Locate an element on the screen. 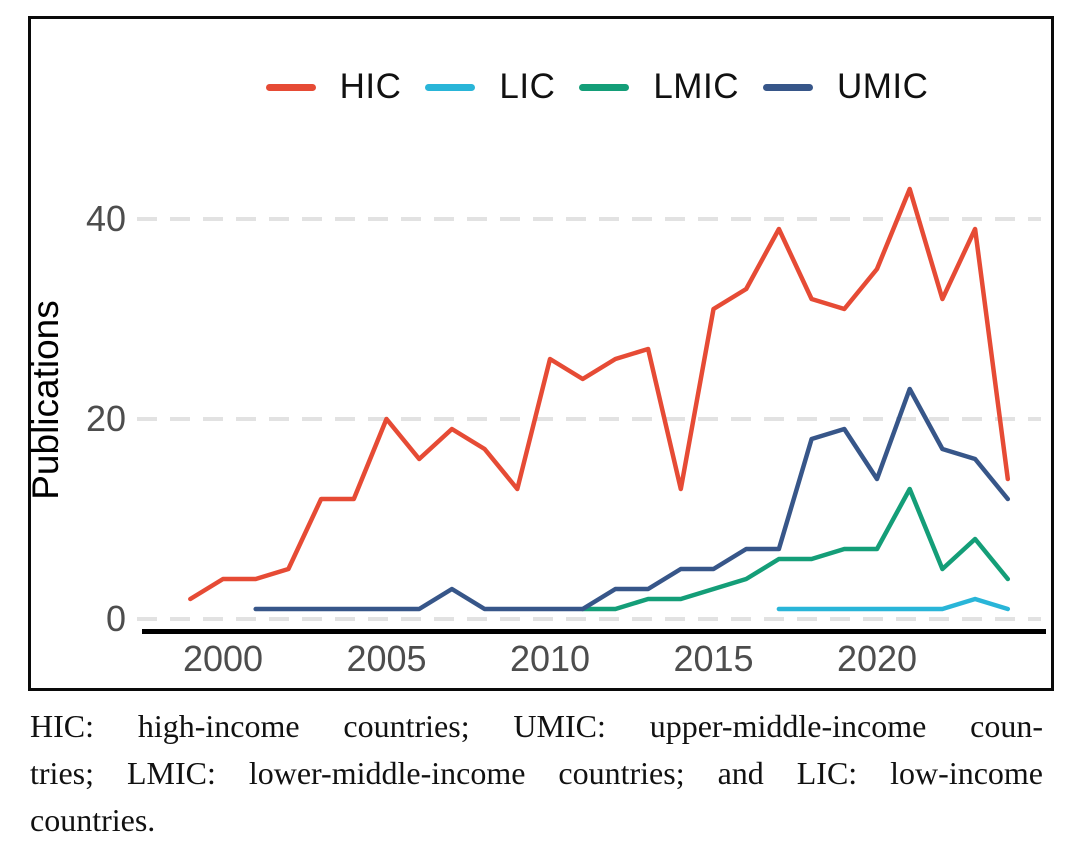 The width and height of the screenshot is (1070, 842). x-tick-label-2005: 2005 is located at coordinates (386, 658).